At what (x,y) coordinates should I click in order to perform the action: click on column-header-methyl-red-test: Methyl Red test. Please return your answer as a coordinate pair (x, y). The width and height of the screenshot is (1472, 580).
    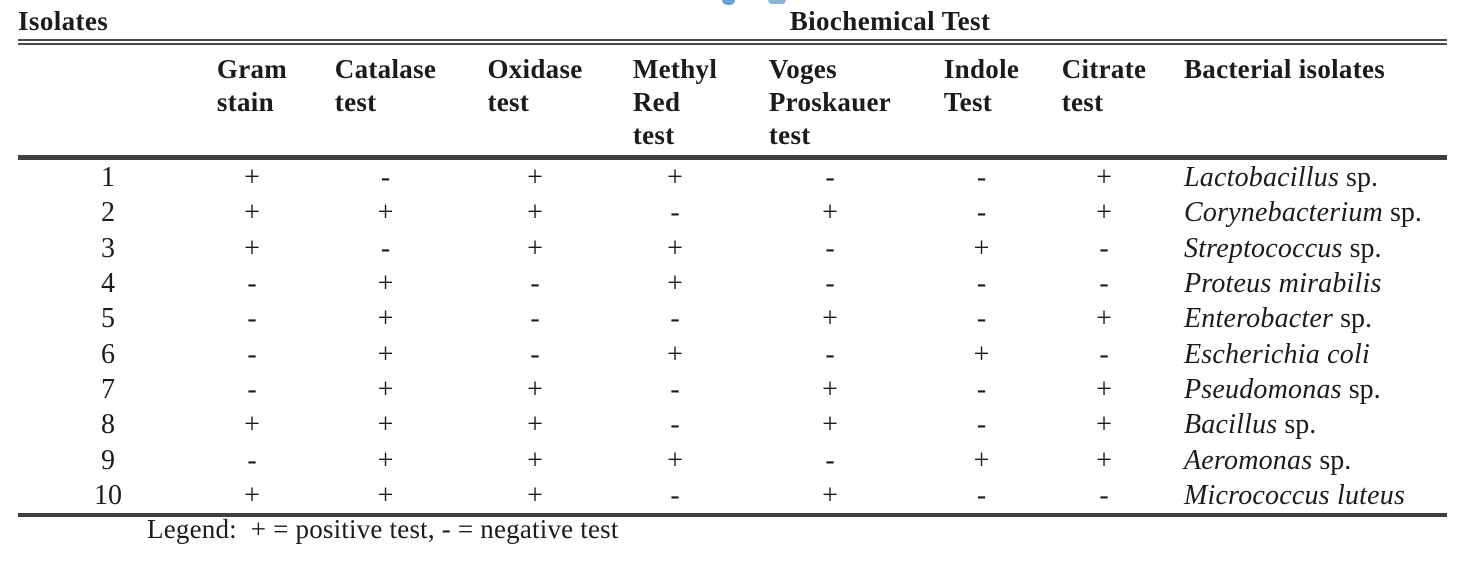
    Looking at the image, I should click on (675, 101).